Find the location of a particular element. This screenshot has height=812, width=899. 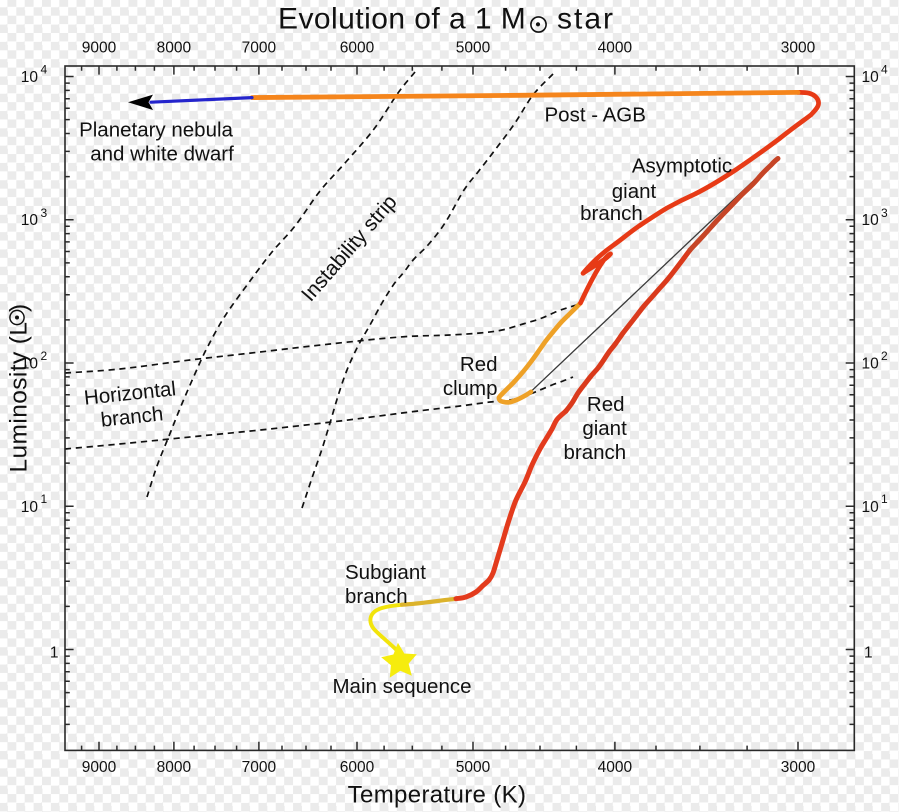

svg-text: and white dwarf is located at coordinates (162, 154).